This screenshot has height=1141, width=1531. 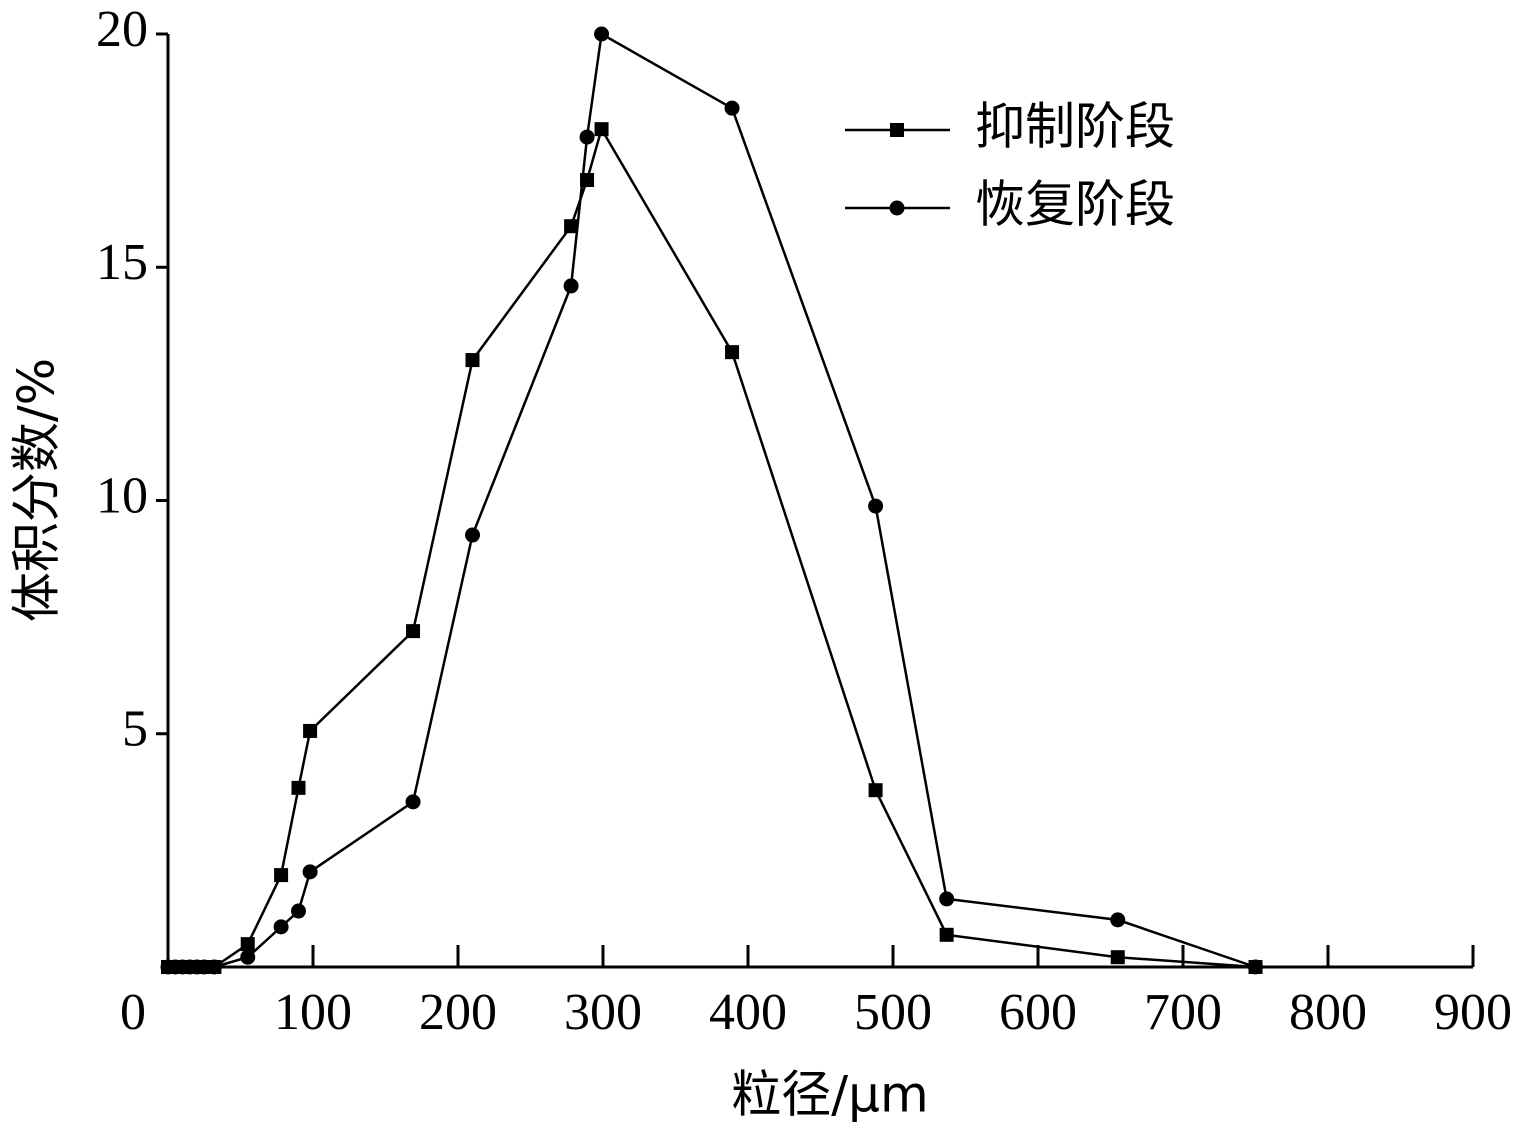 What do you see at coordinates (1038, 1012) in the screenshot?
I see `x-tick-label: 600` at bounding box center [1038, 1012].